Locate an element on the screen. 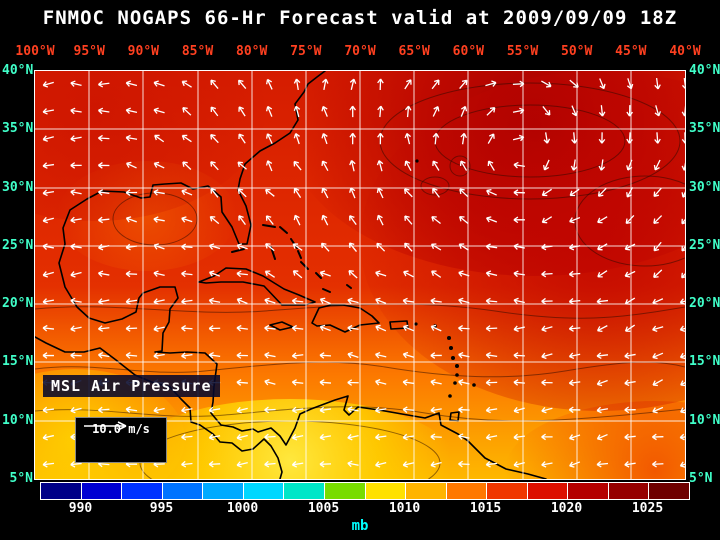  lon-tick-label: 45°W is located at coordinates (631, 51).